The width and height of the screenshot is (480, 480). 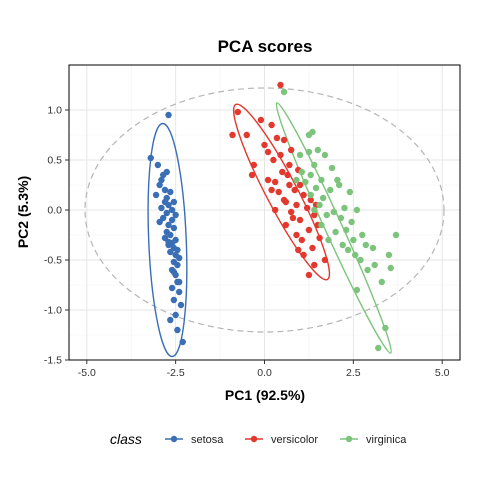 I want to click on legend-item-versicolor: versicolor, so click(x=281, y=440).